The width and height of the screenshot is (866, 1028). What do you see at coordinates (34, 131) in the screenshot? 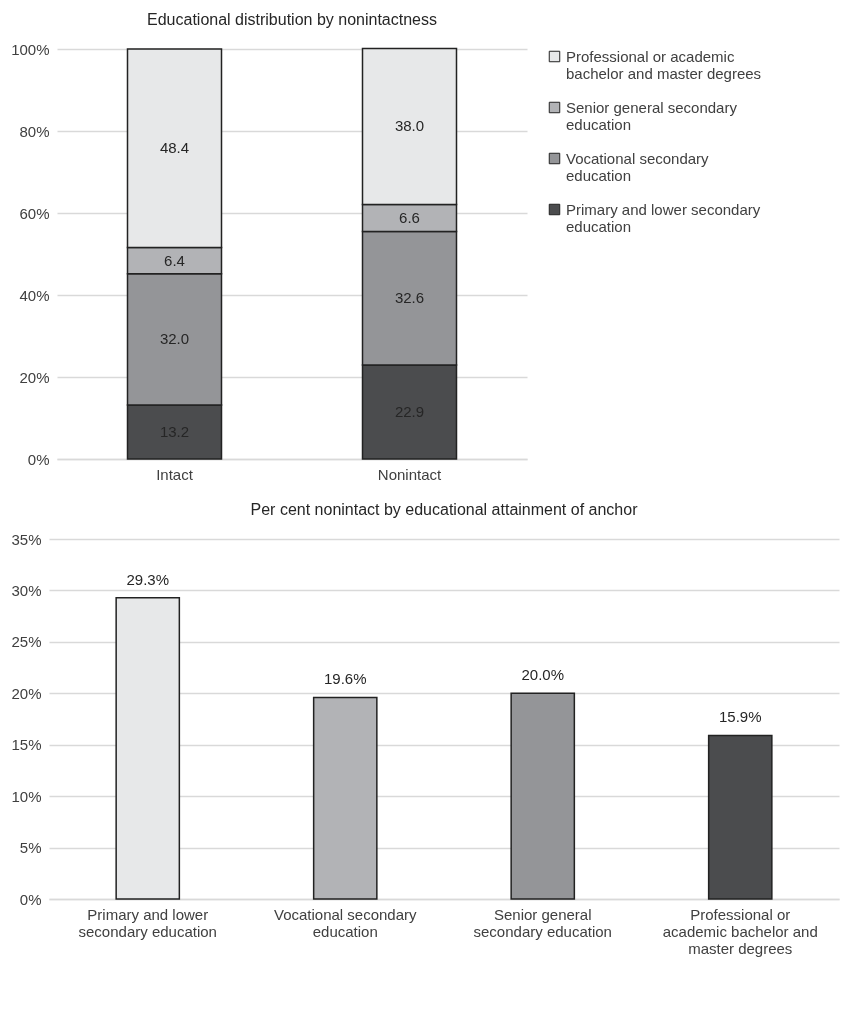
I see `y-tick-label: 80%` at bounding box center [34, 131].